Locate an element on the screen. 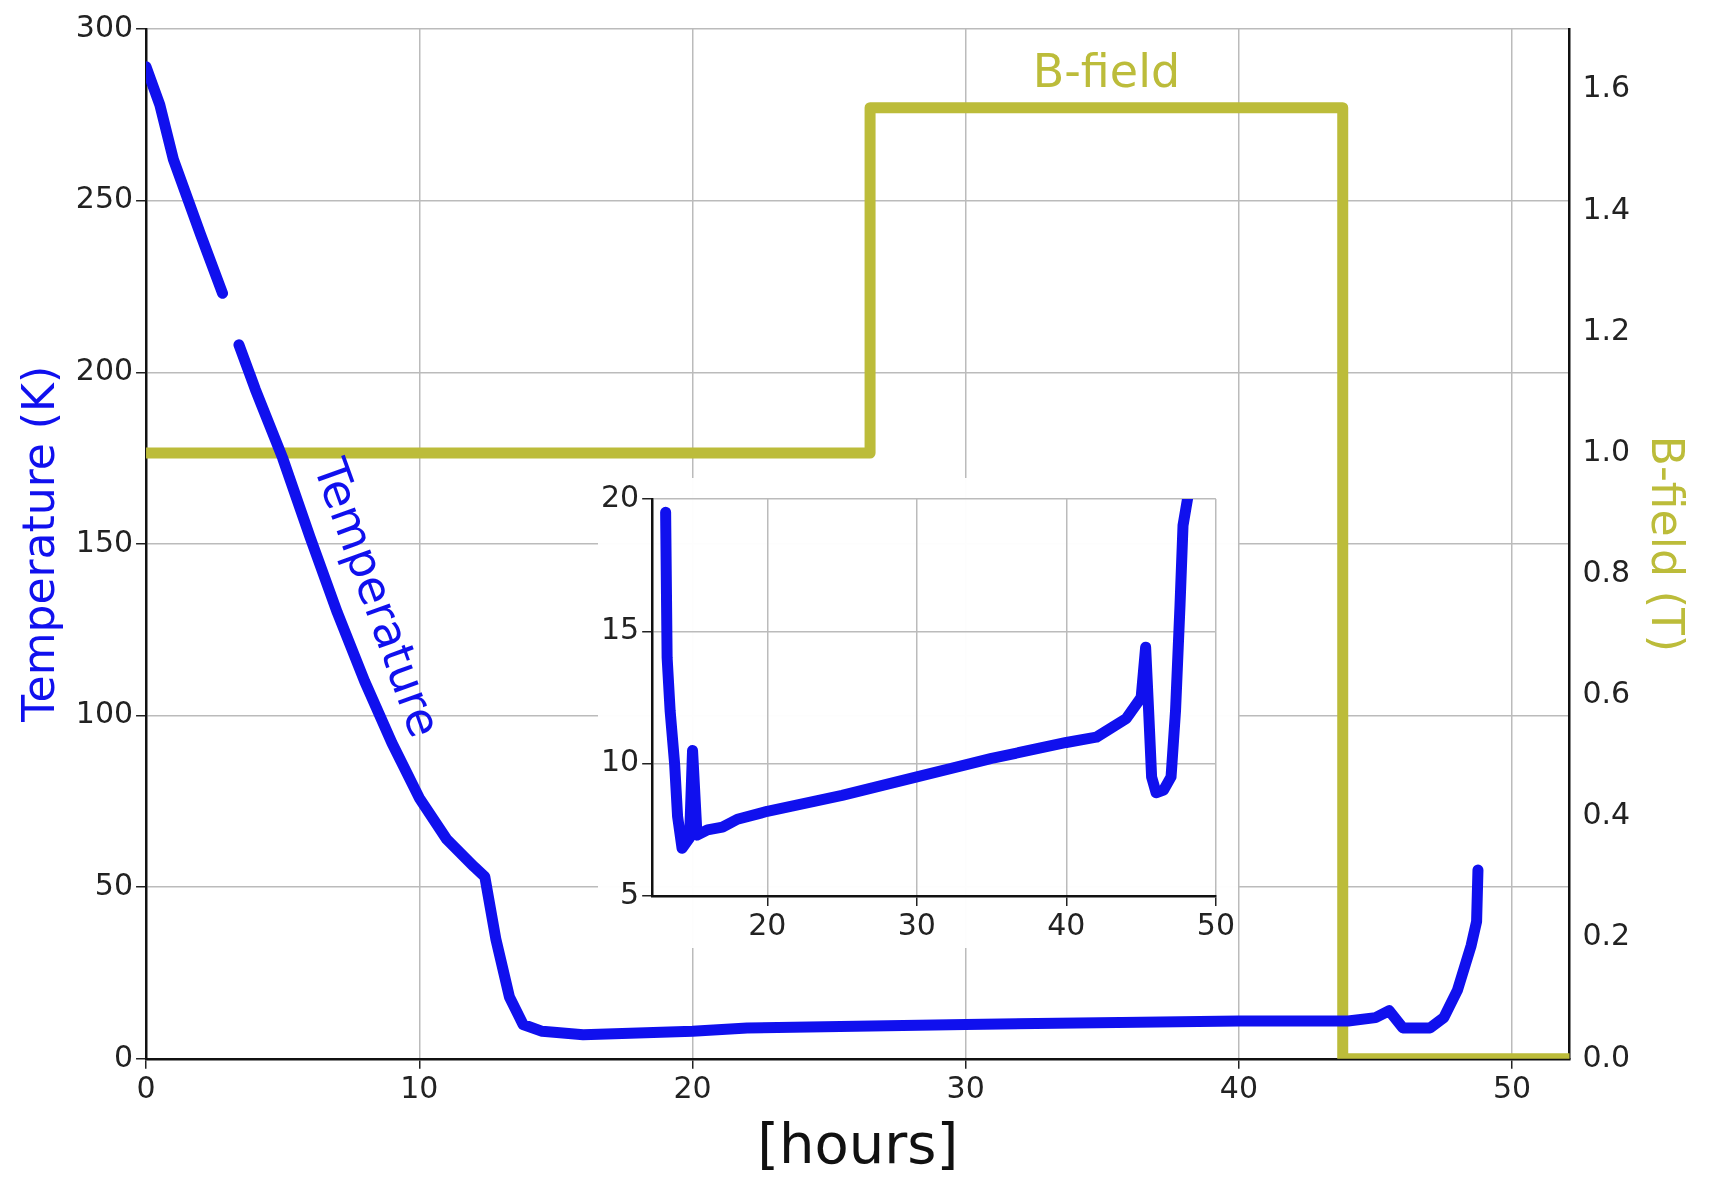  y-tick-label: 300 is located at coordinates (104, 26).